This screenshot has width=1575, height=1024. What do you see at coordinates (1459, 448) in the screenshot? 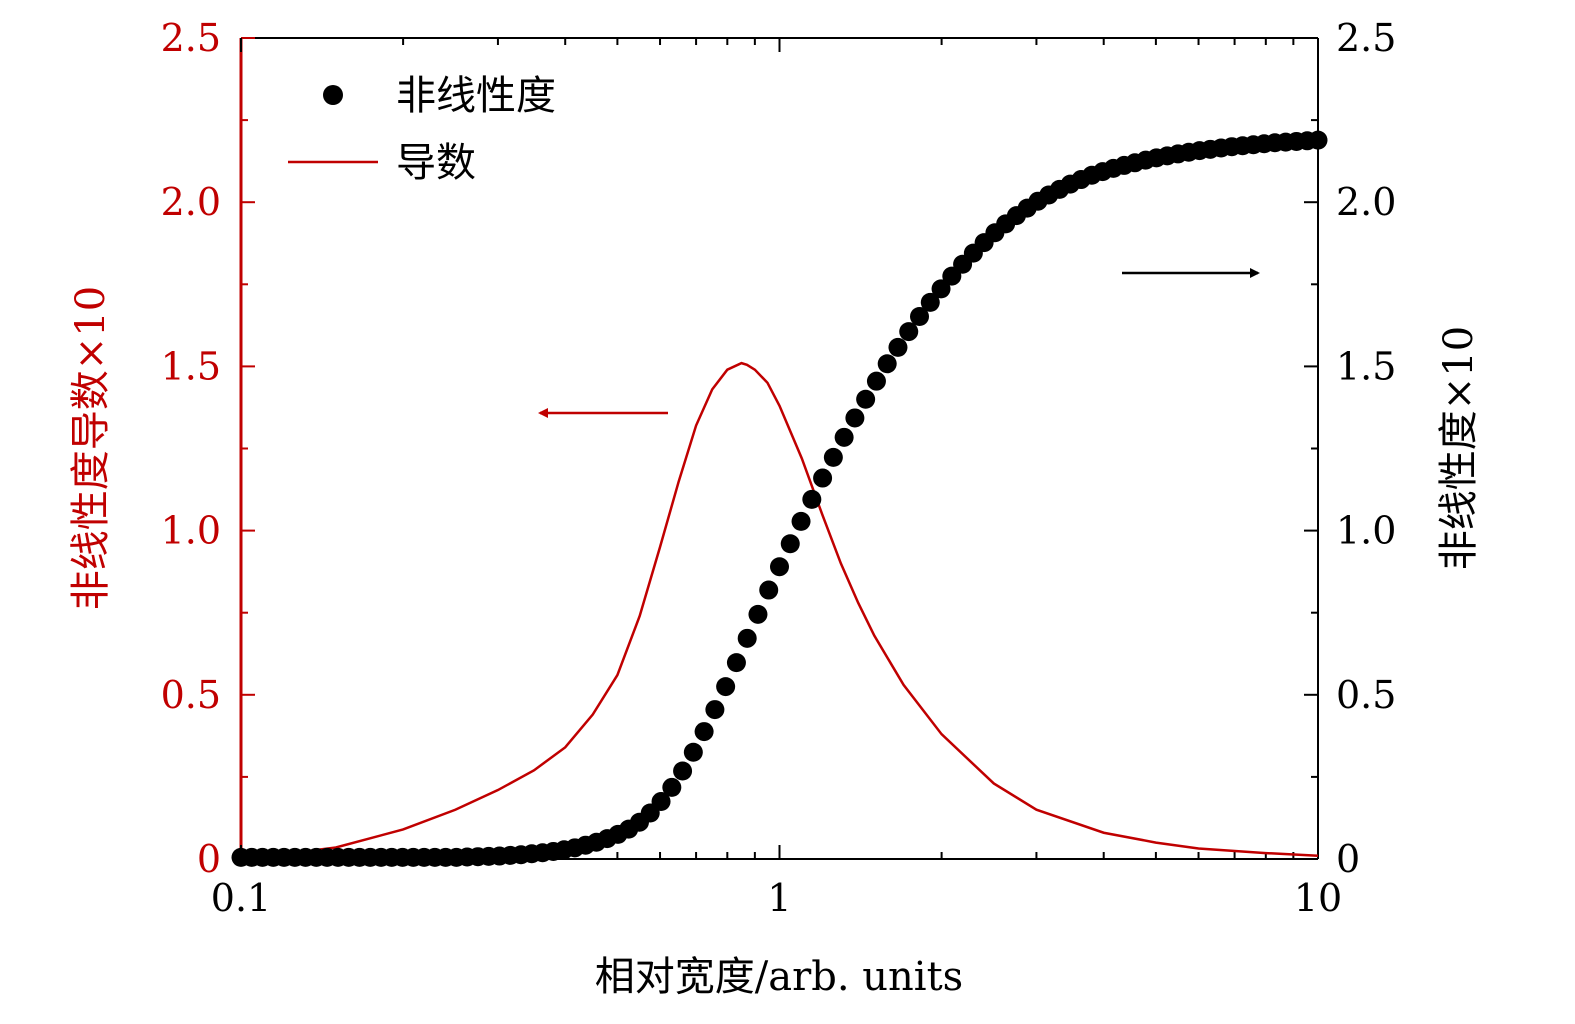
I see `right-axis-title: 非线性度×10` at bounding box center [1459, 448].